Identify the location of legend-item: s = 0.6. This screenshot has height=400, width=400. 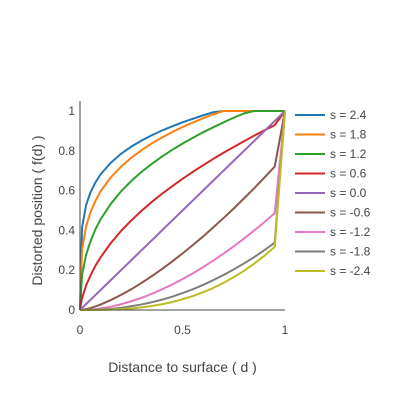
(331, 174).